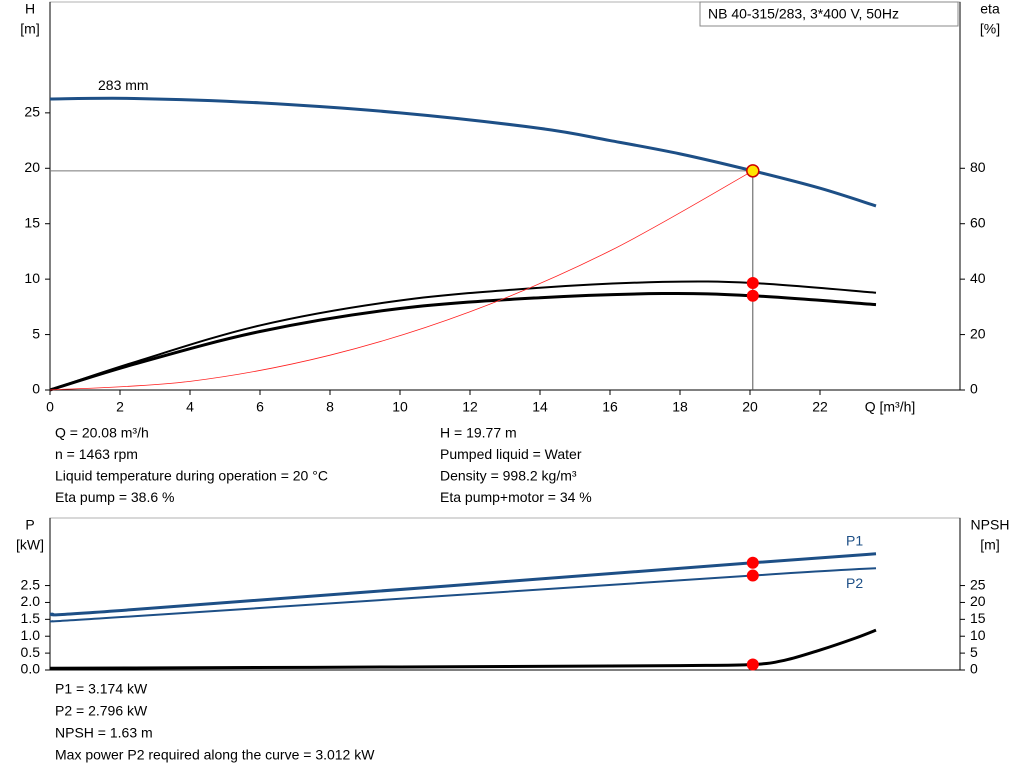 The height and width of the screenshot is (781, 1024). Describe the element at coordinates (470, 407) in the screenshot. I see `x-tick-label: 12` at that location.